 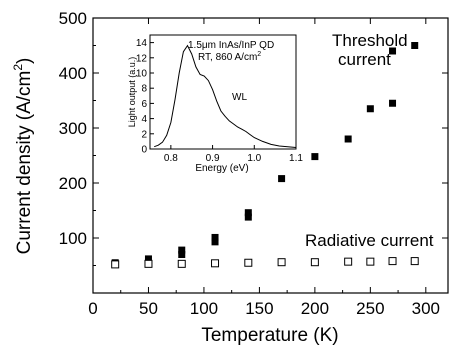 I want to click on inset-y-tick-label: 6, so click(x=144, y=104).